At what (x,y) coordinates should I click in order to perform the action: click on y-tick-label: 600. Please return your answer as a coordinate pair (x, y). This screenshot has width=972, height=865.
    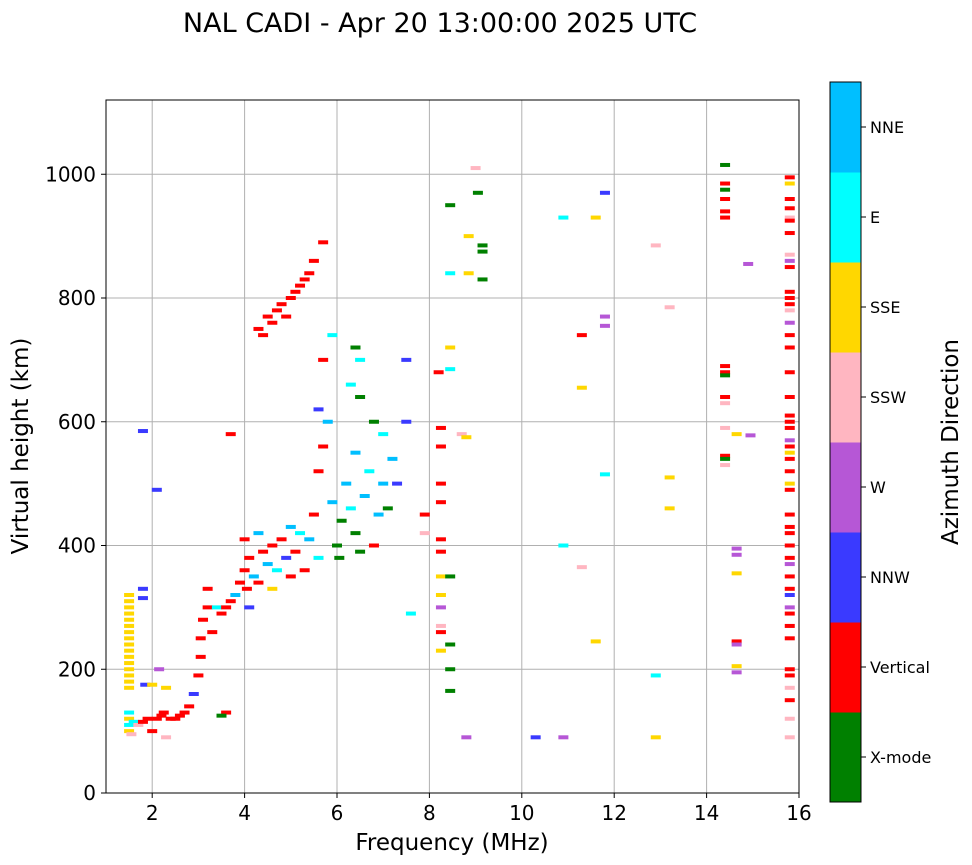
    Looking at the image, I should click on (77, 422).